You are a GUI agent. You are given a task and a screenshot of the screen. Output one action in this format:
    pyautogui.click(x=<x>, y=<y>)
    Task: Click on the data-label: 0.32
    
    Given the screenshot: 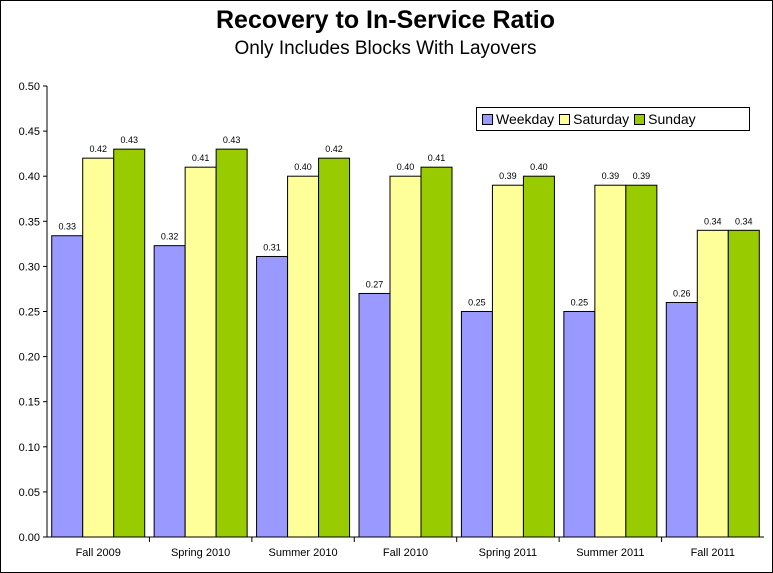 What is the action you would take?
    pyautogui.click(x=170, y=237)
    